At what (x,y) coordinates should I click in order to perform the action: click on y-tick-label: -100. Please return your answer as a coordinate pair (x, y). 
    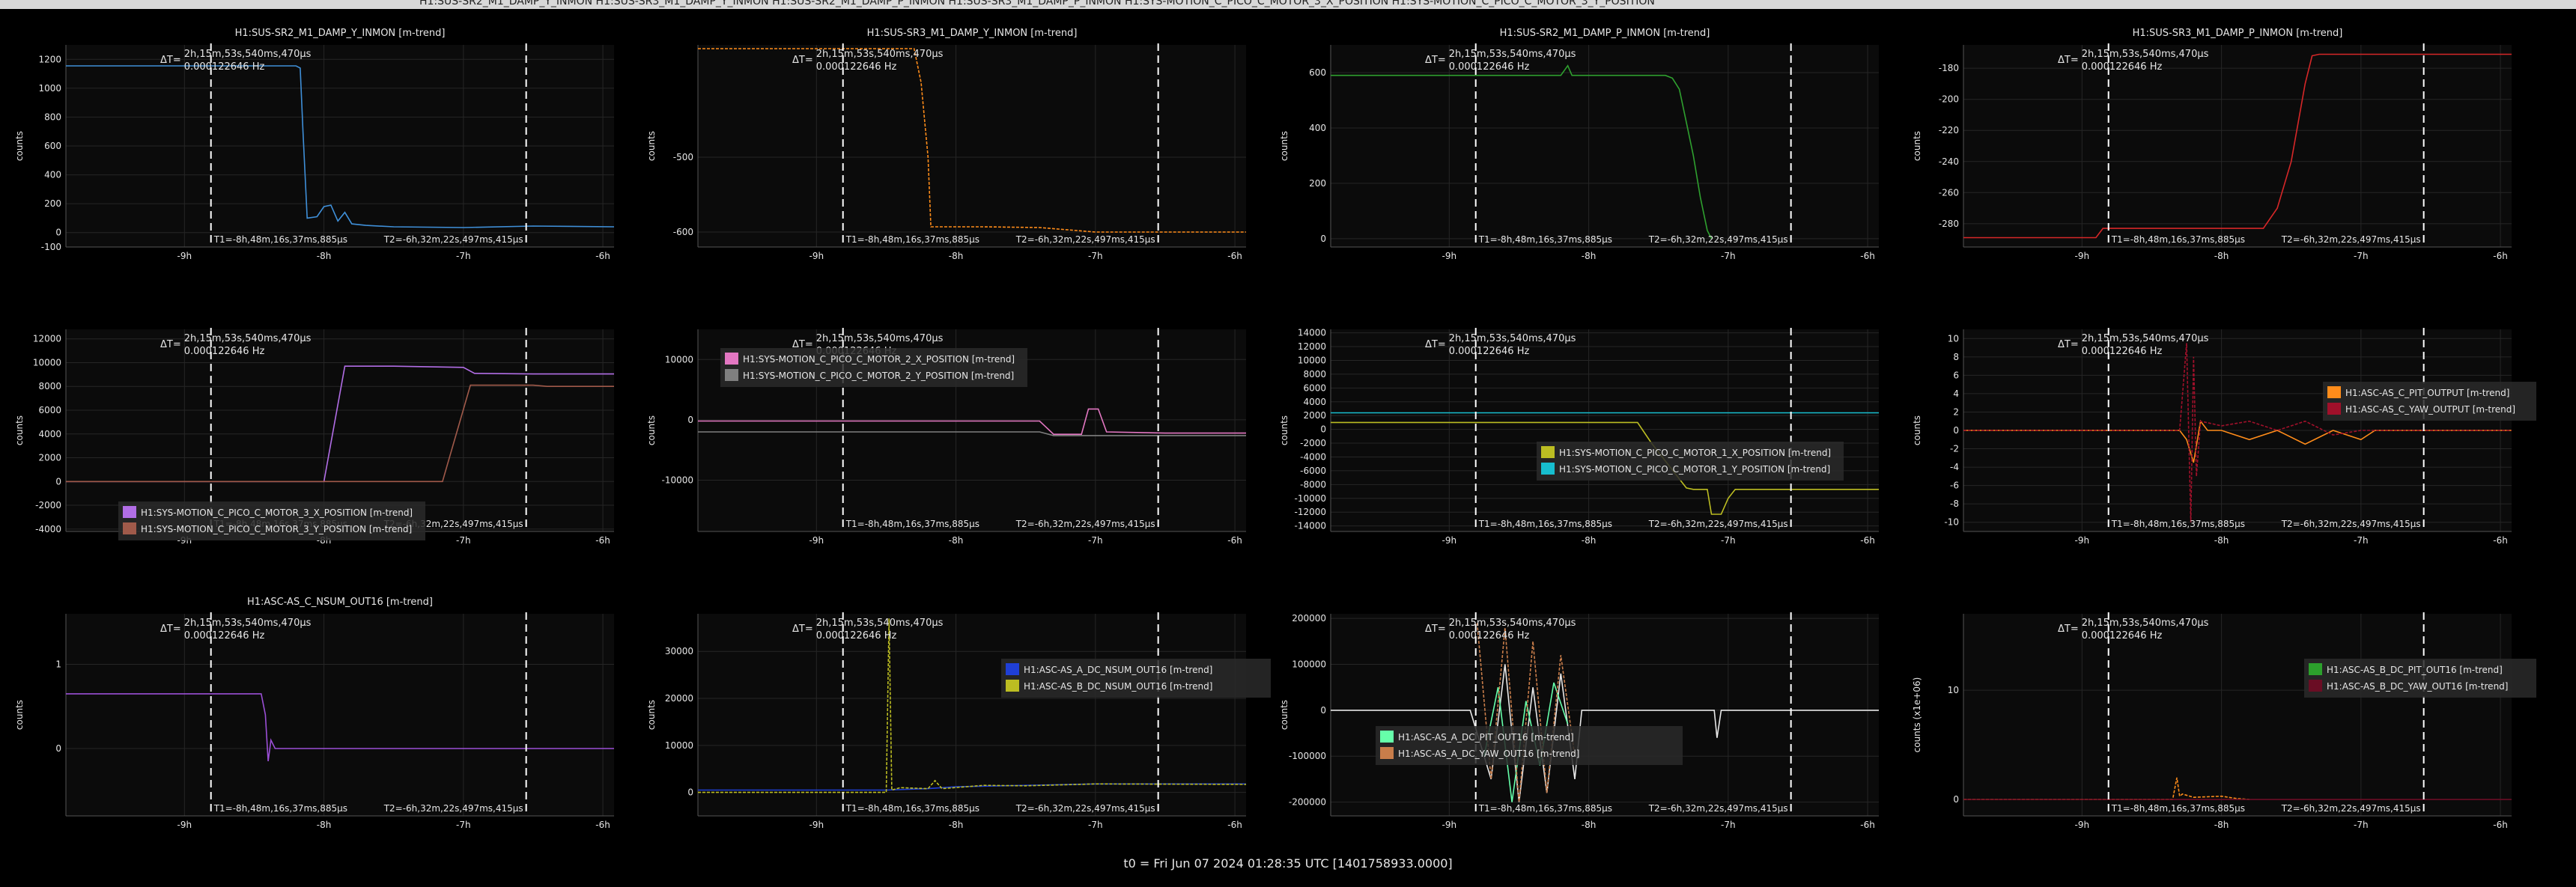
    Looking at the image, I should click on (51, 247).